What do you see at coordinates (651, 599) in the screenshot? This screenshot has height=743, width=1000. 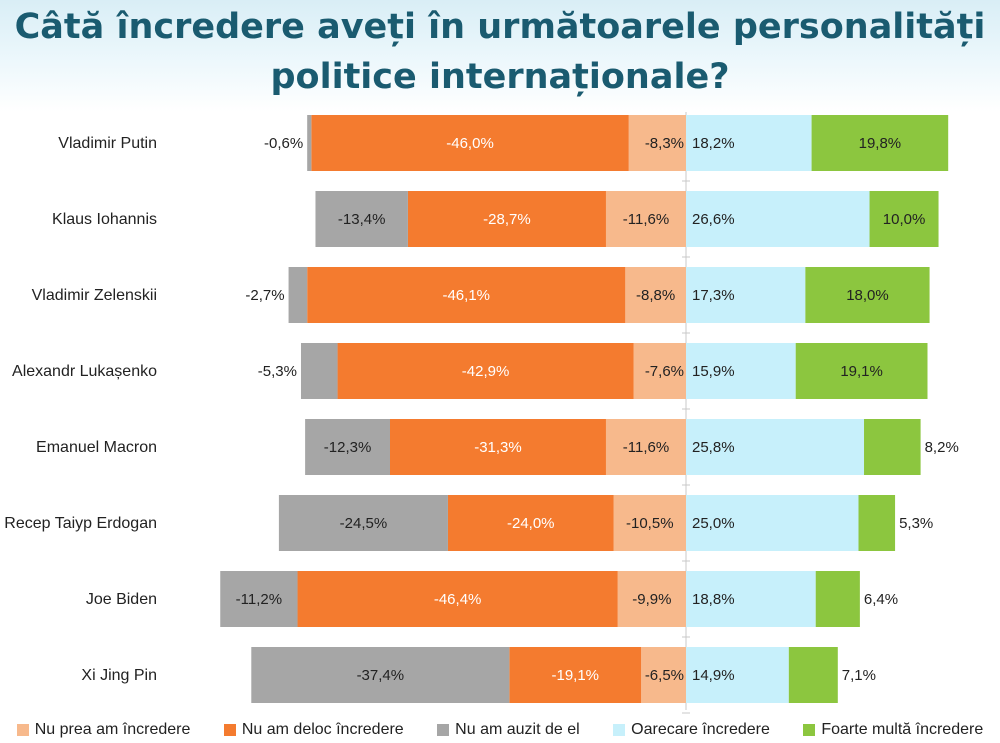 I see `data-label: -9,9%` at bounding box center [651, 599].